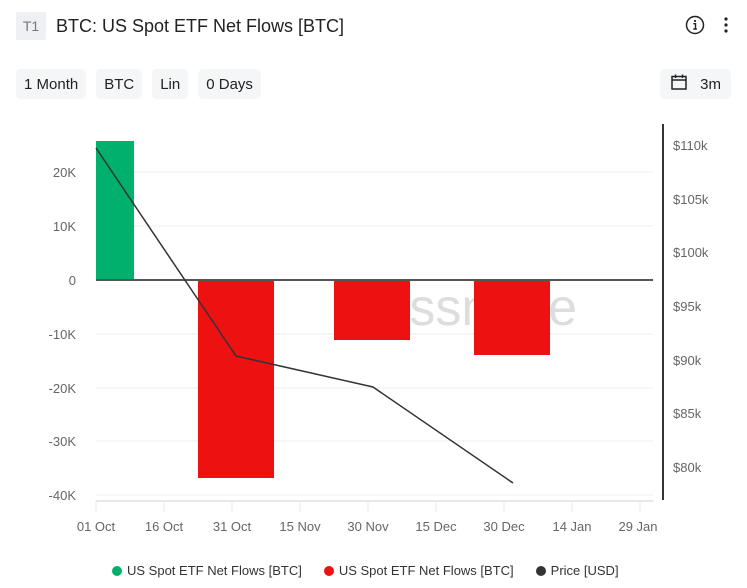 The width and height of the screenshot is (747, 588). Describe the element at coordinates (637, 526) in the screenshot. I see `svg-text: 29 Jan` at that location.